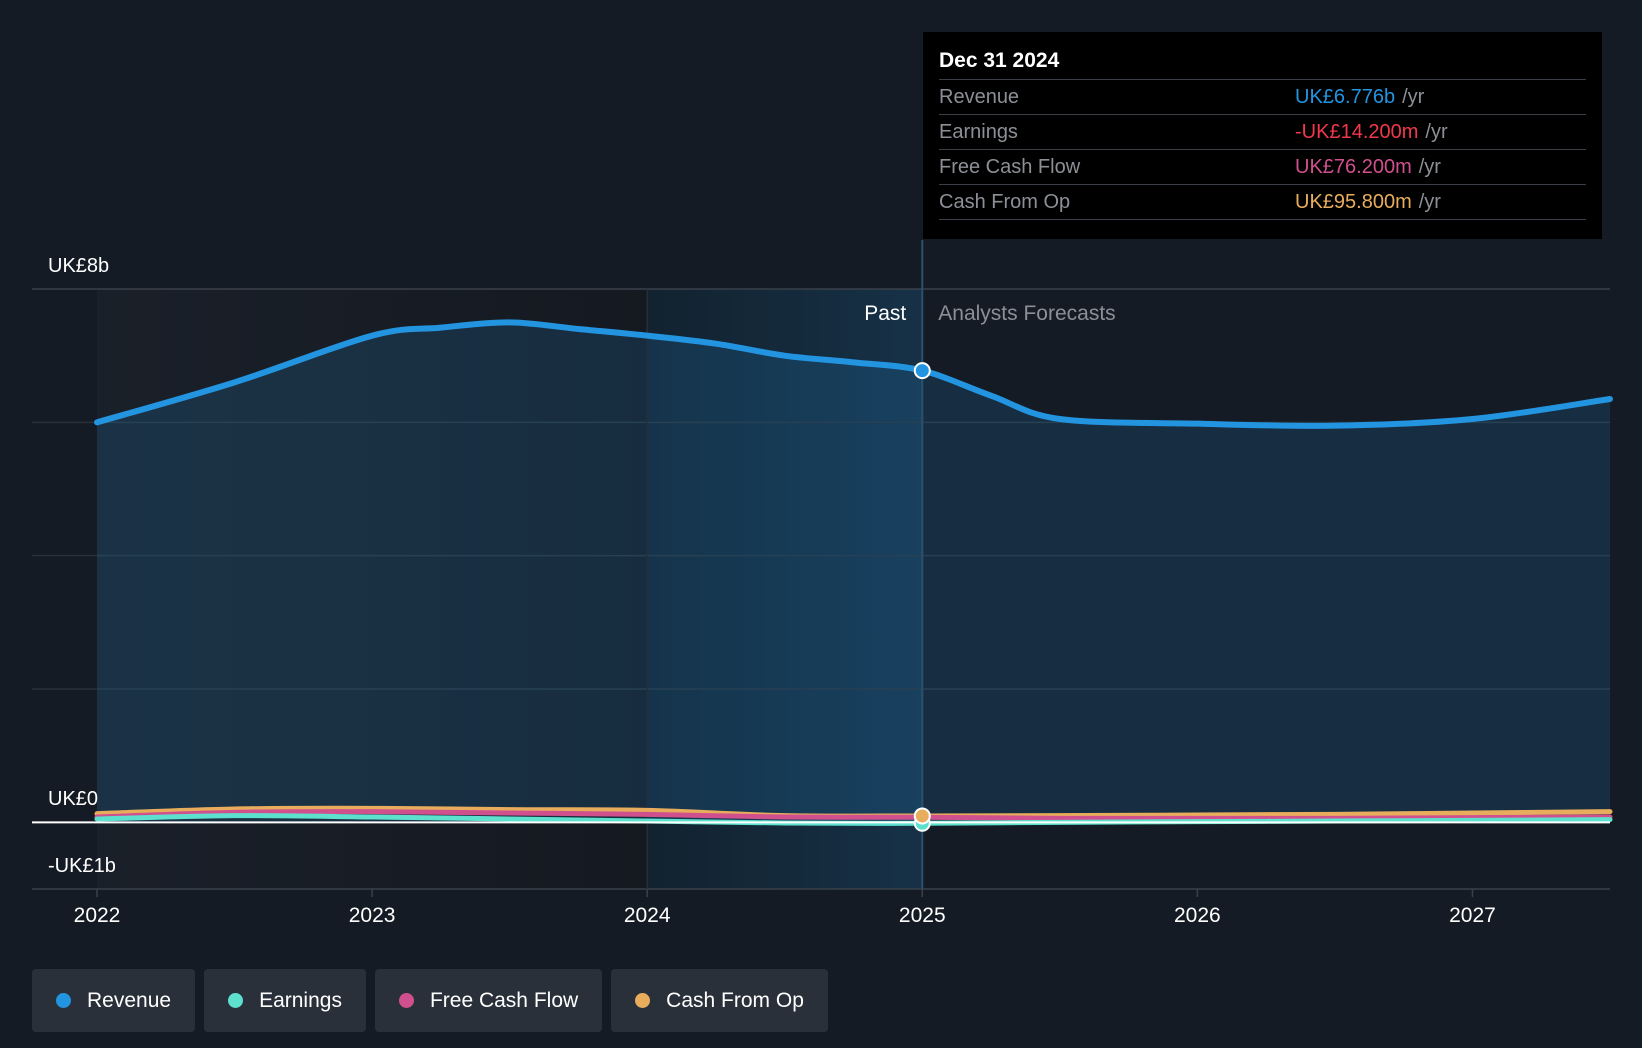 This screenshot has width=1642, height=1048. Describe the element at coordinates (999, 60) in the screenshot. I see `tooltip-date: Dec 31 2024` at that location.